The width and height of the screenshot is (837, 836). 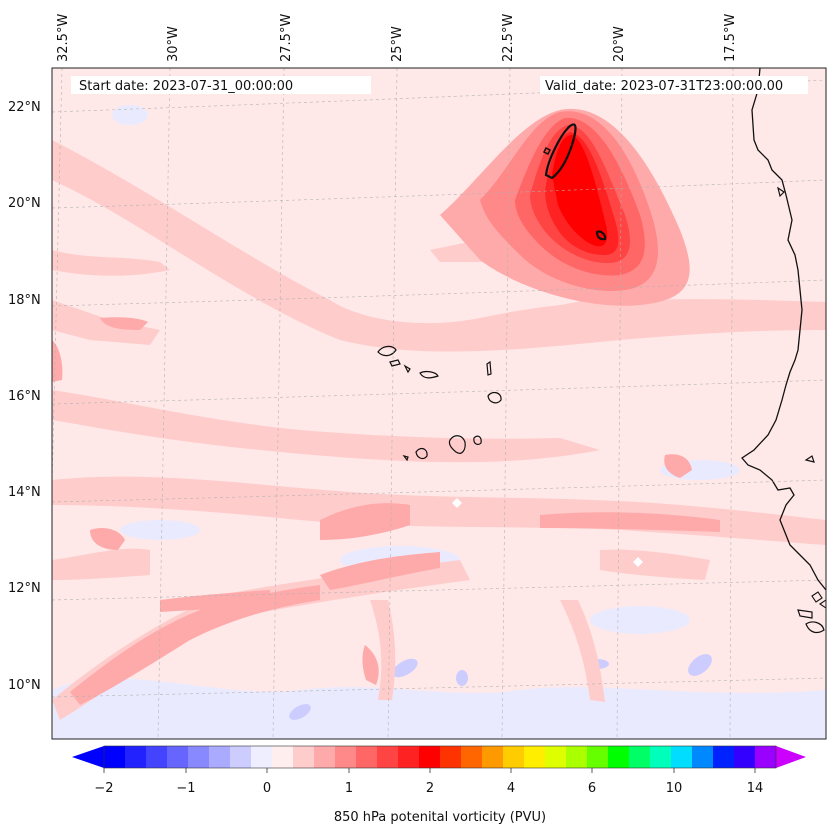 What do you see at coordinates (791, 757) in the screenshot?
I see `colorbar-extend-high` at bounding box center [791, 757].